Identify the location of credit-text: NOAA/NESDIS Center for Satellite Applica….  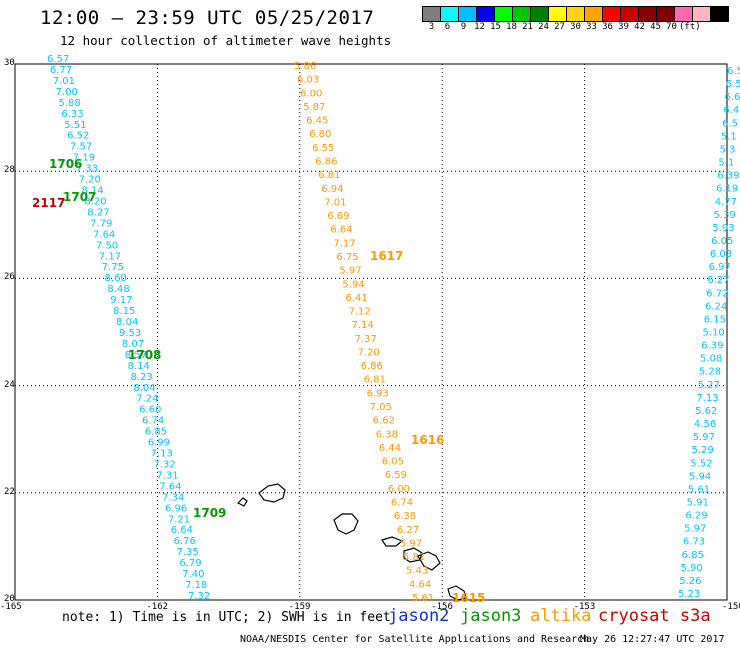
(415, 639).